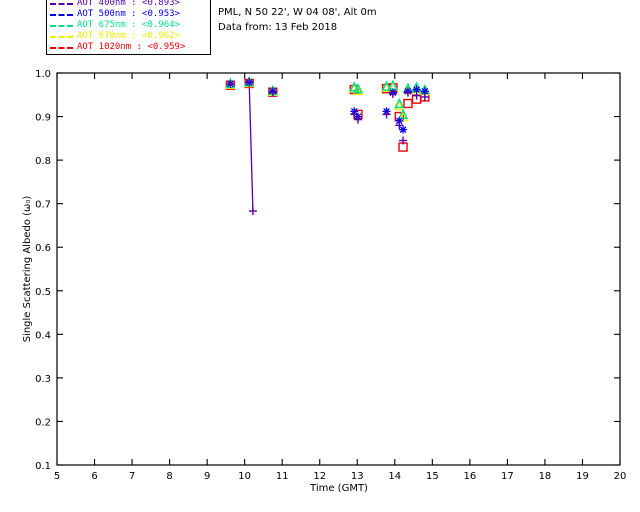 This screenshot has width=640, height=512. Describe the element at coordinates (469, 476) in the screenshot. I see `x-tick-label: 16` at that location.